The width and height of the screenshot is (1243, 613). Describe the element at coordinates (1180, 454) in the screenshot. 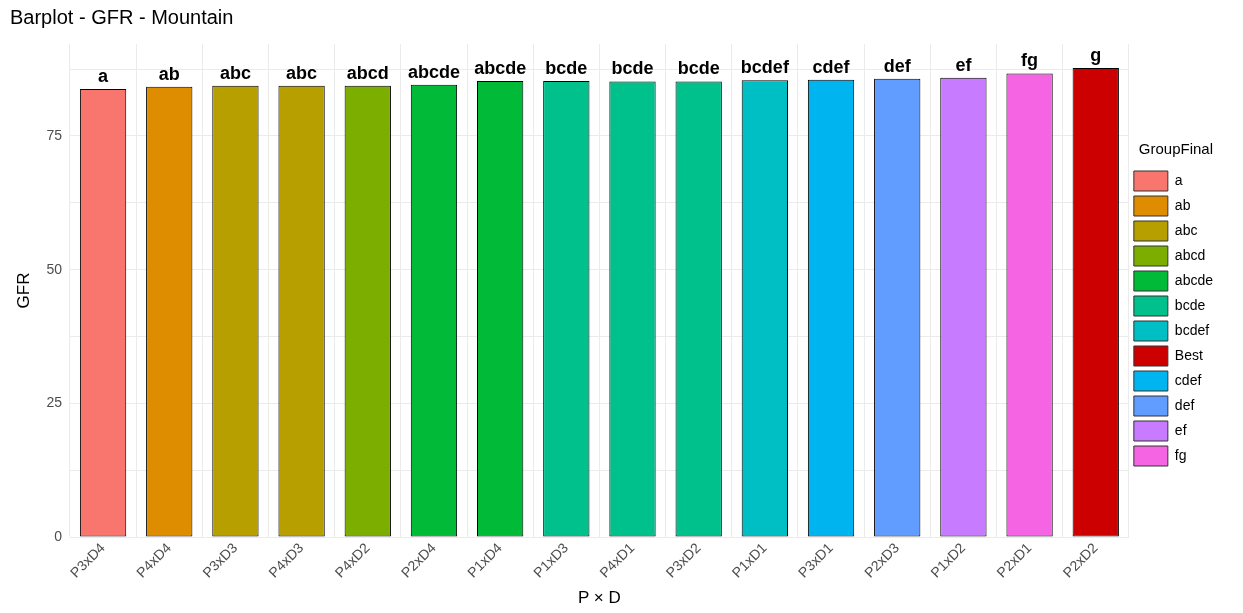

I see `legend-label: fg` at that location.